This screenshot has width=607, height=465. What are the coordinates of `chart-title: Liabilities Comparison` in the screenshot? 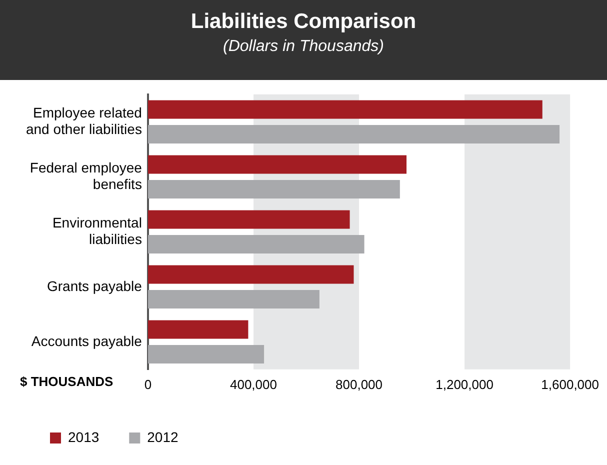 It's located at (304, 22).